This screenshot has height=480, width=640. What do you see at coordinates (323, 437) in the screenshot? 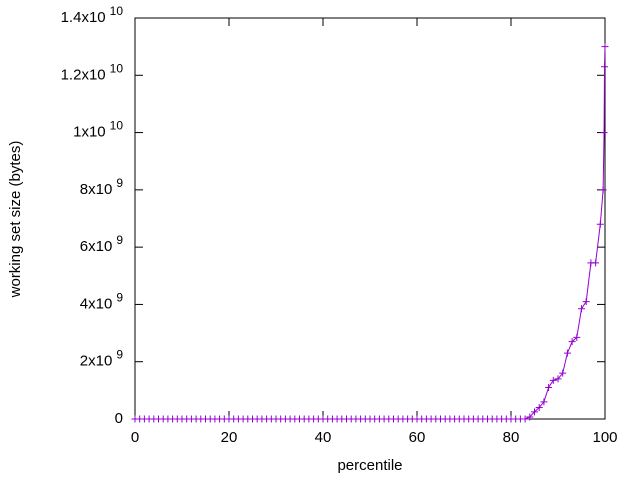
I see `x-tick-label: 40` at bounding box center [323, 437].